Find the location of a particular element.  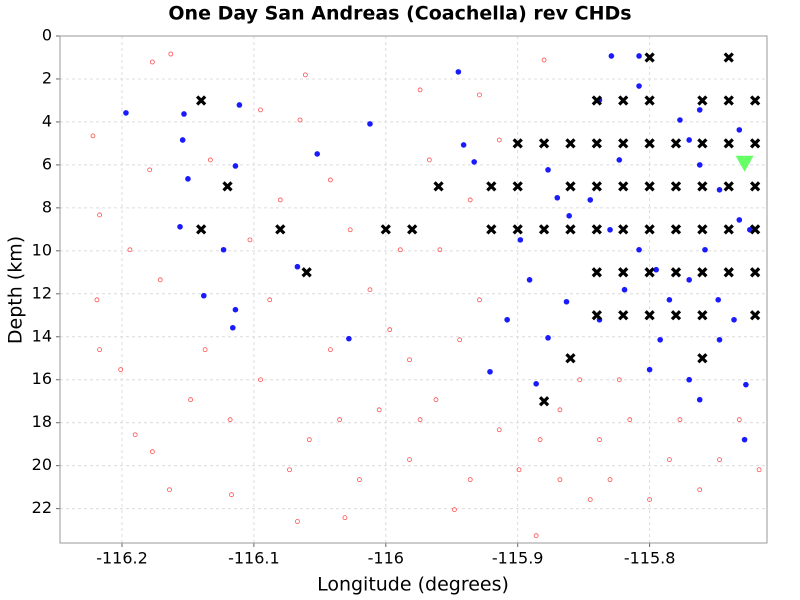

y-tick-label: 20 is located at coordinates (42, 464).